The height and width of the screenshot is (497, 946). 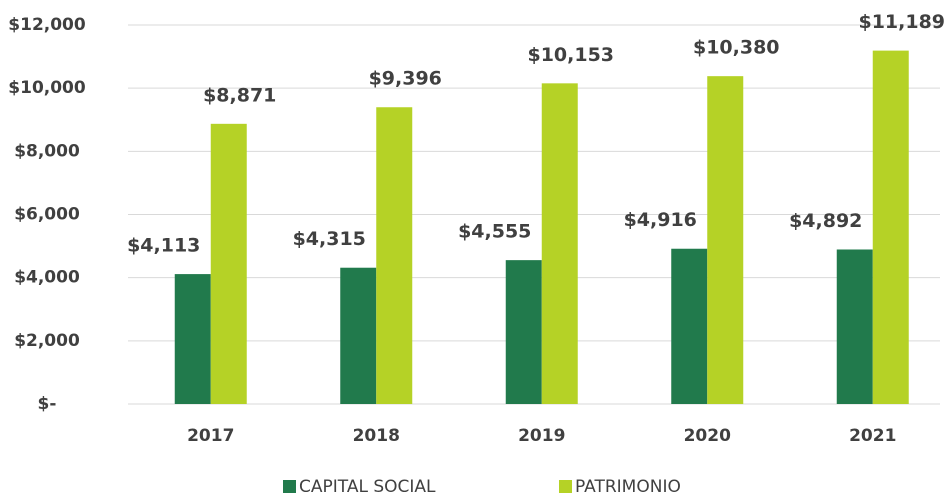 What do you see at coordinates (329, 239) in the screenshot?
I see `value-label: $4,315` at bounding box center [329, 239].